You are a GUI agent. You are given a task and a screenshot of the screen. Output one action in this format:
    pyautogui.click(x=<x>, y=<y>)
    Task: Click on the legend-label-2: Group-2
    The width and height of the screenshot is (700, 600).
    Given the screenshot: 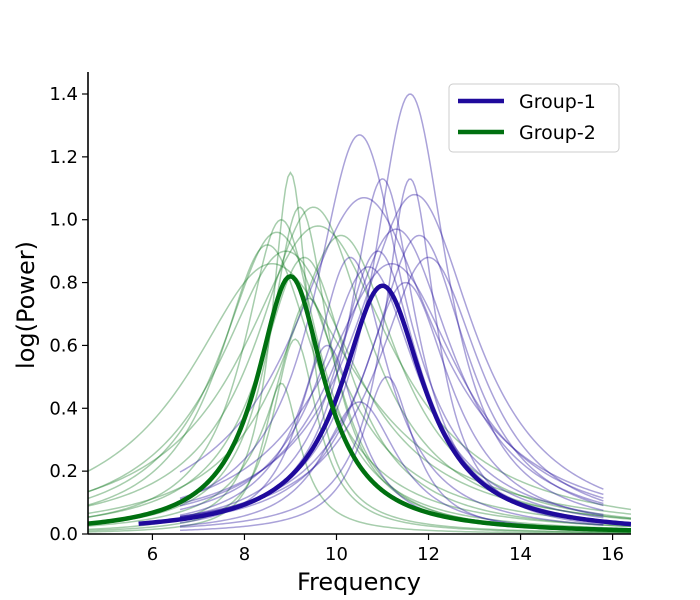 What is the action you would take?
    pyautogui.click(x=557, y=133)
    